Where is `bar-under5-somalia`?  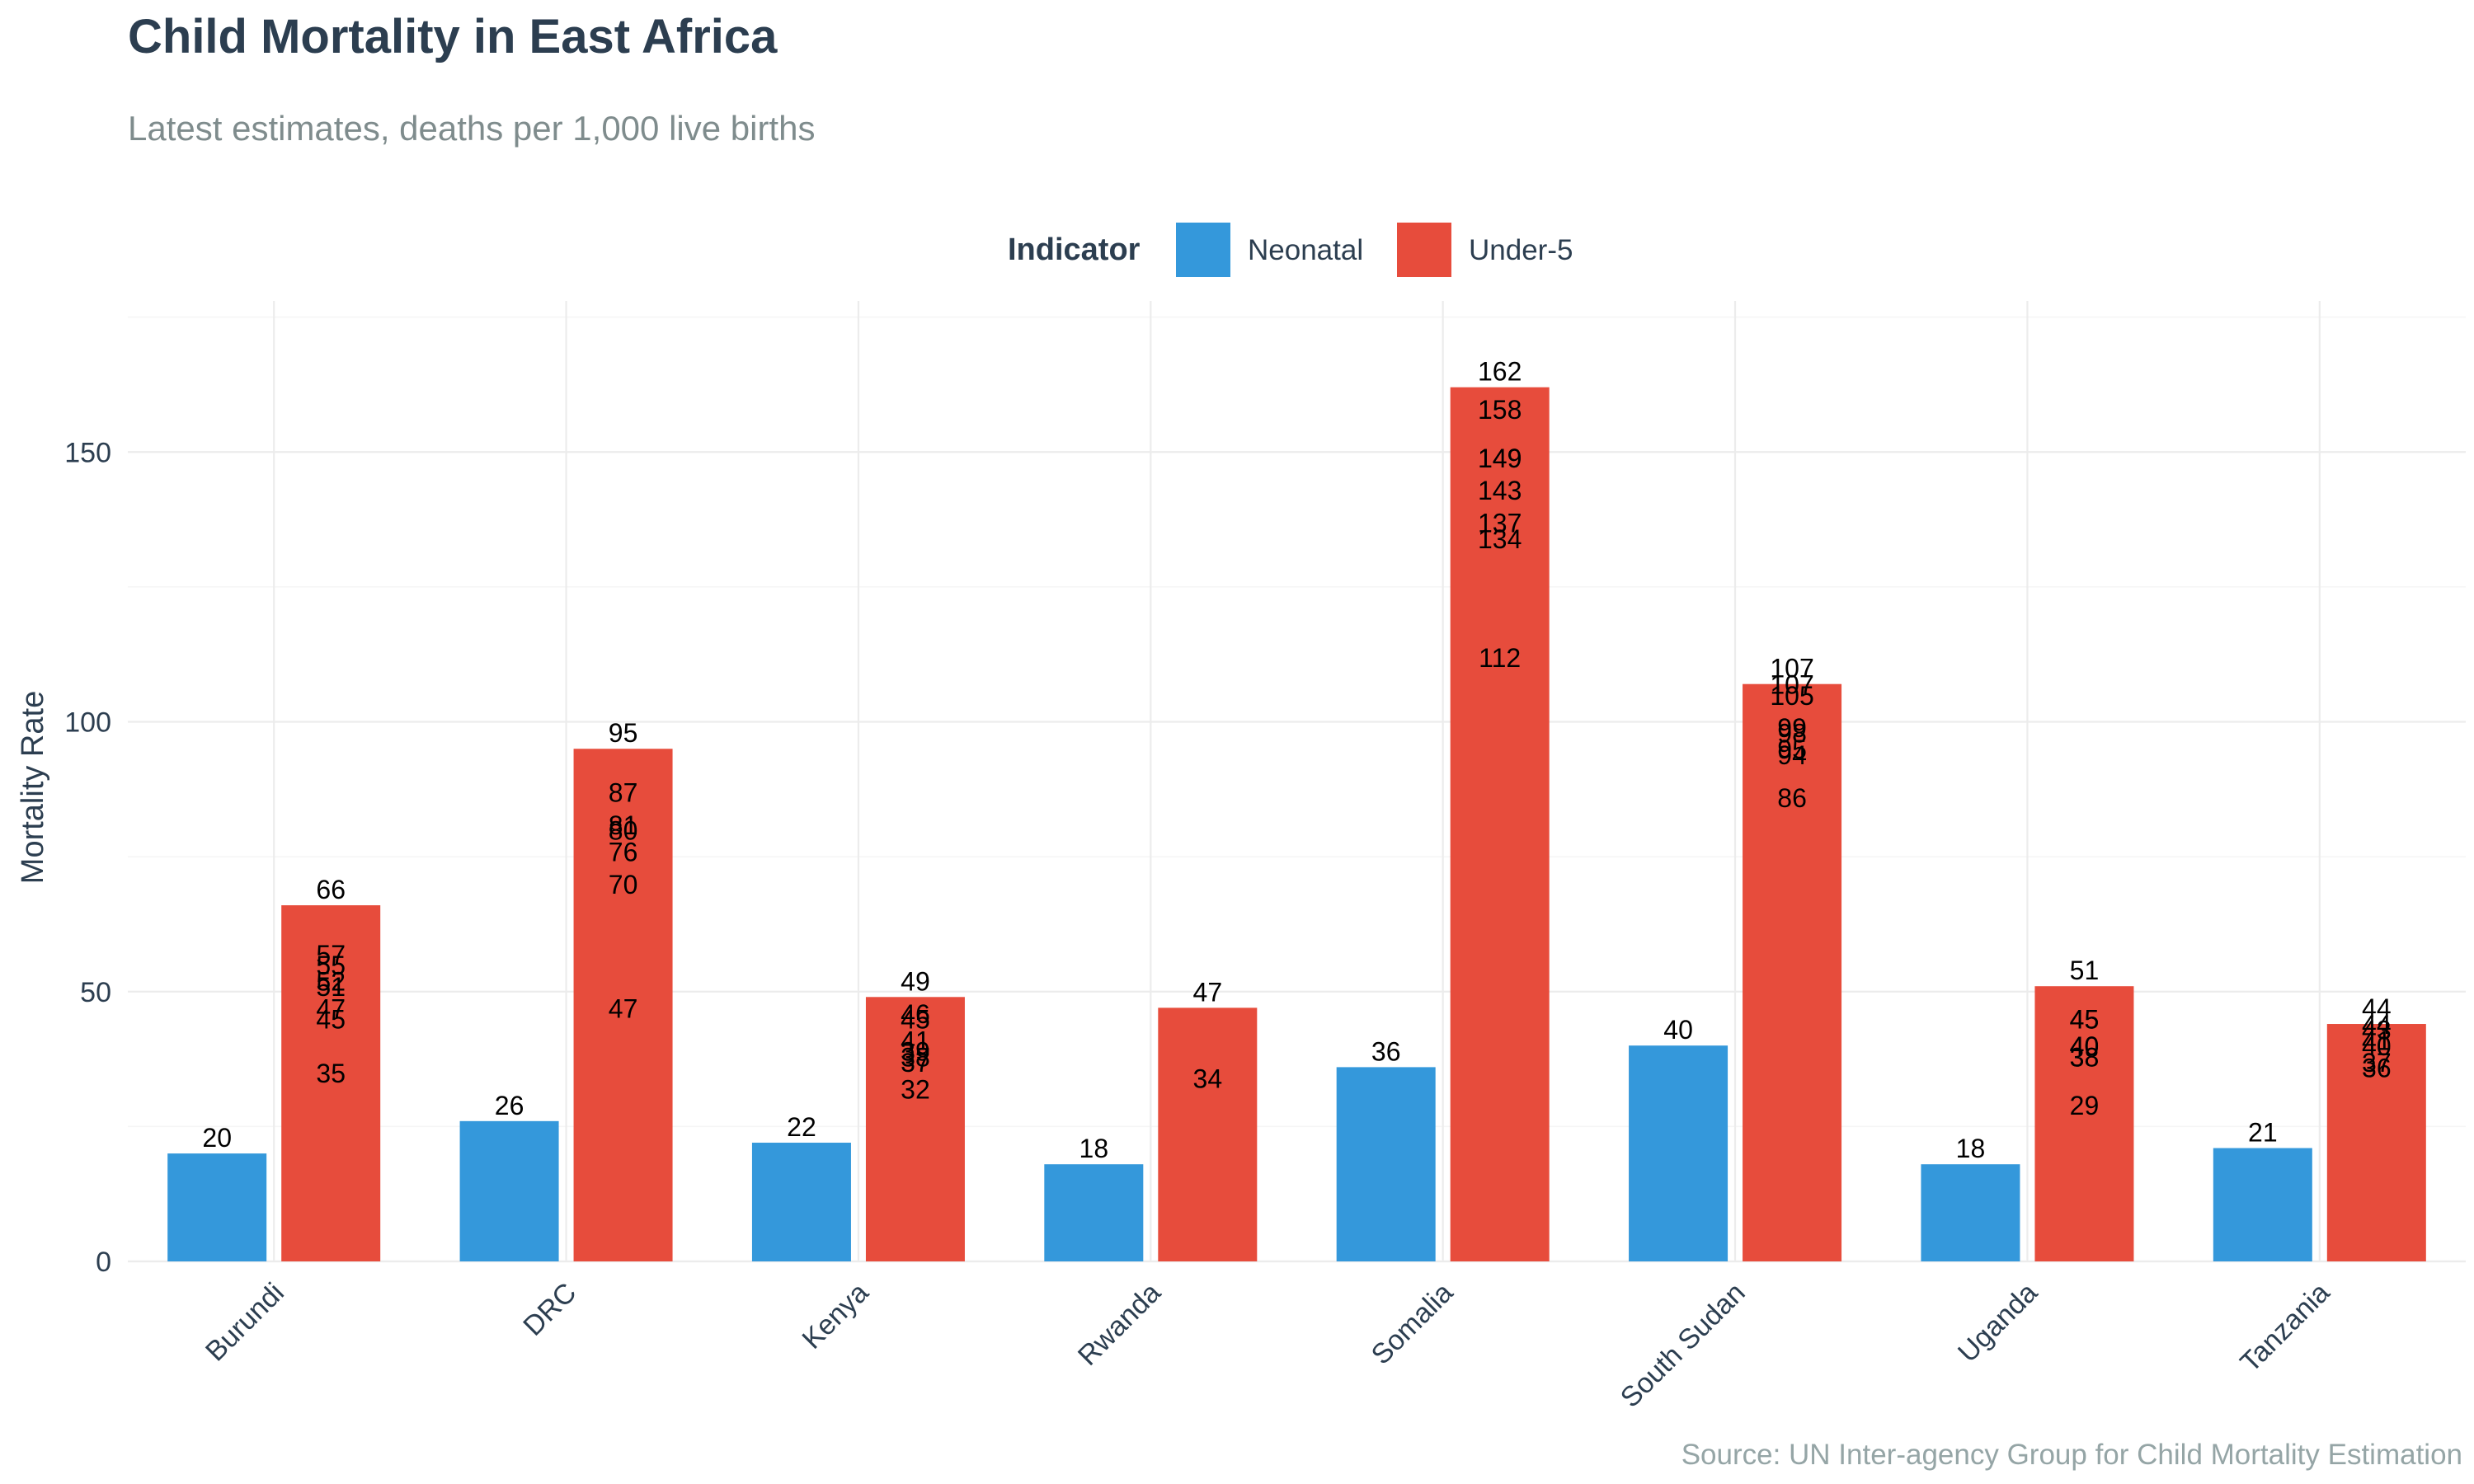 bar-under5-somalia is located at coordinates (1500, 824).